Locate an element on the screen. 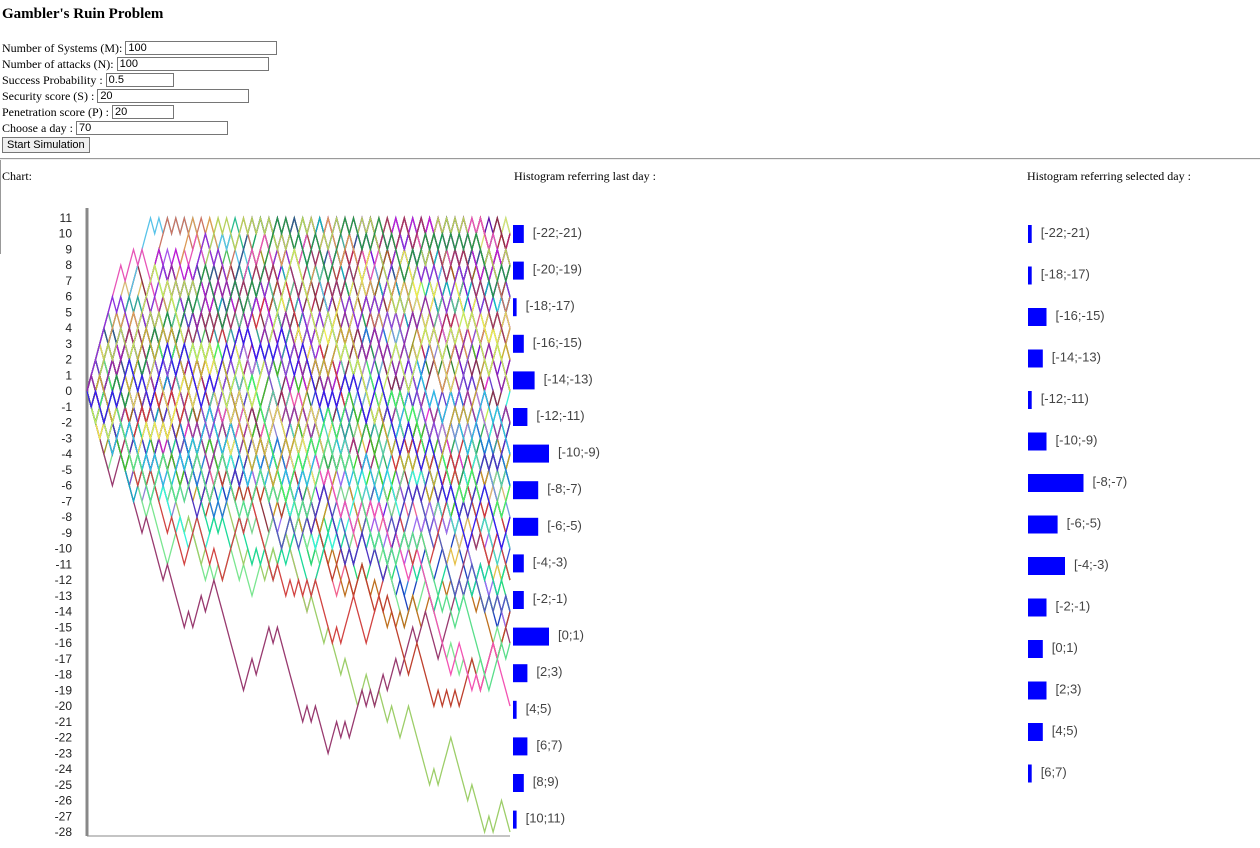 The image size is (1260, 848). security-input is located at coordinates (173, 96).